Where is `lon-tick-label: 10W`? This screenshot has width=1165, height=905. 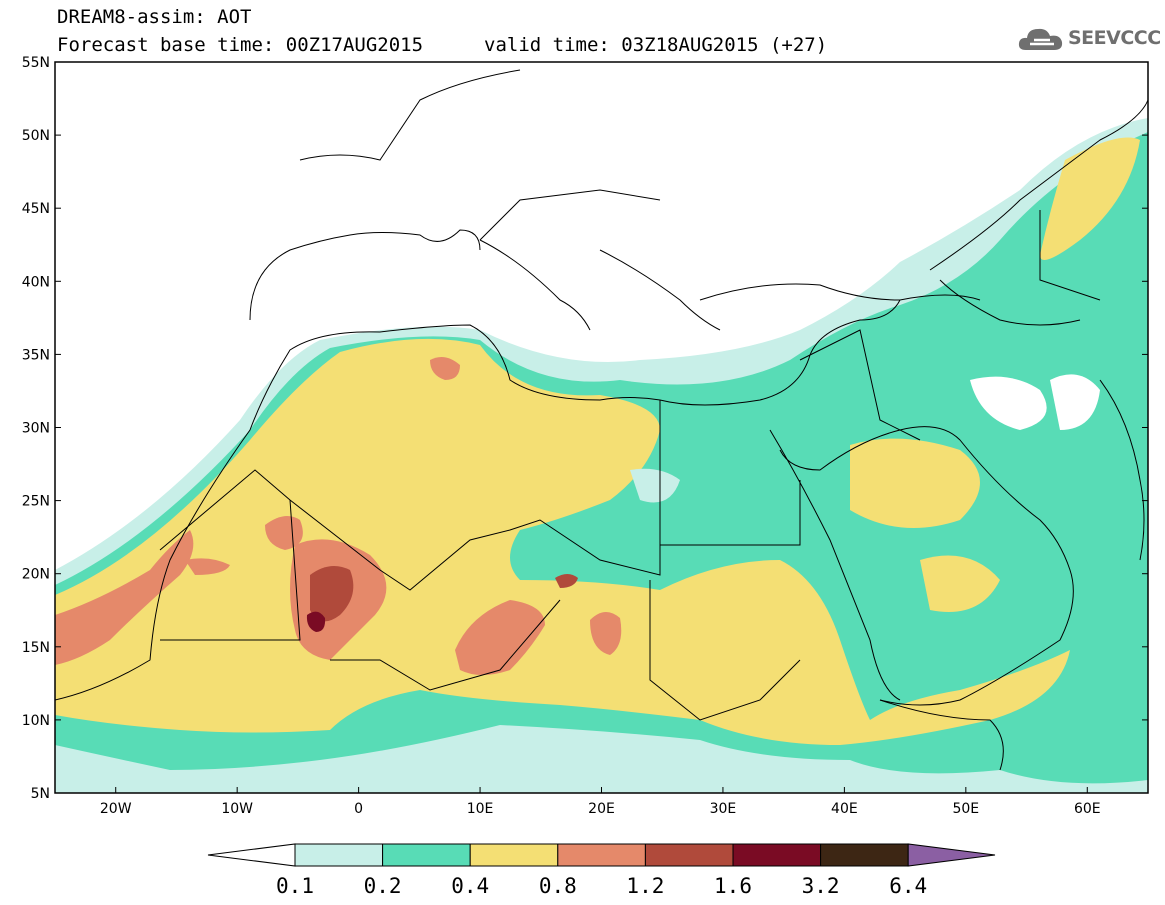
lon-tick-label: 10W is located at coordinates (237, 809).